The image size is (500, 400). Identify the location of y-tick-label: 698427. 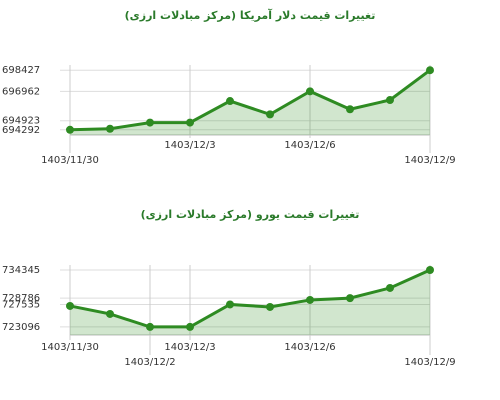
(21, 70).